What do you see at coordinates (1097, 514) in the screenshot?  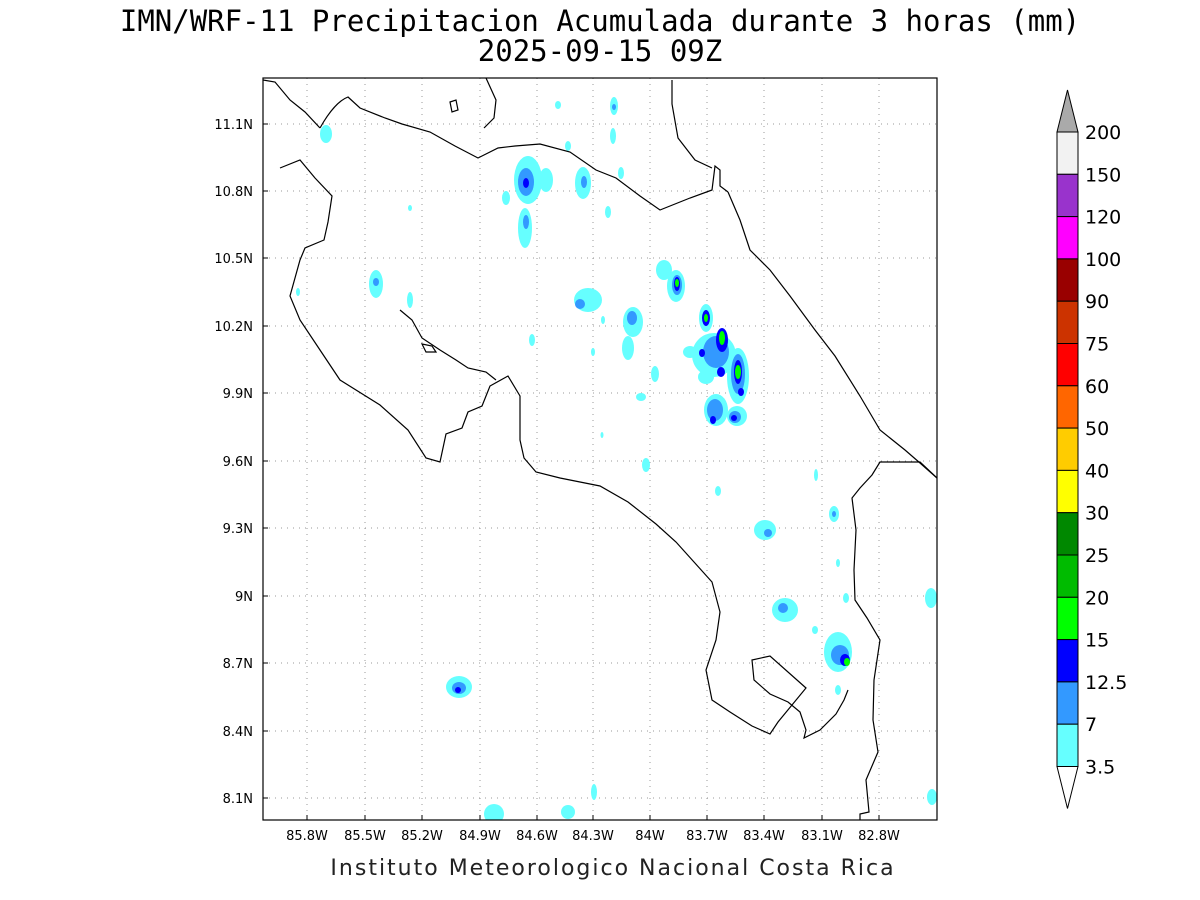 I see `colorbar-label: 30` at bounding box center [1097, 514].